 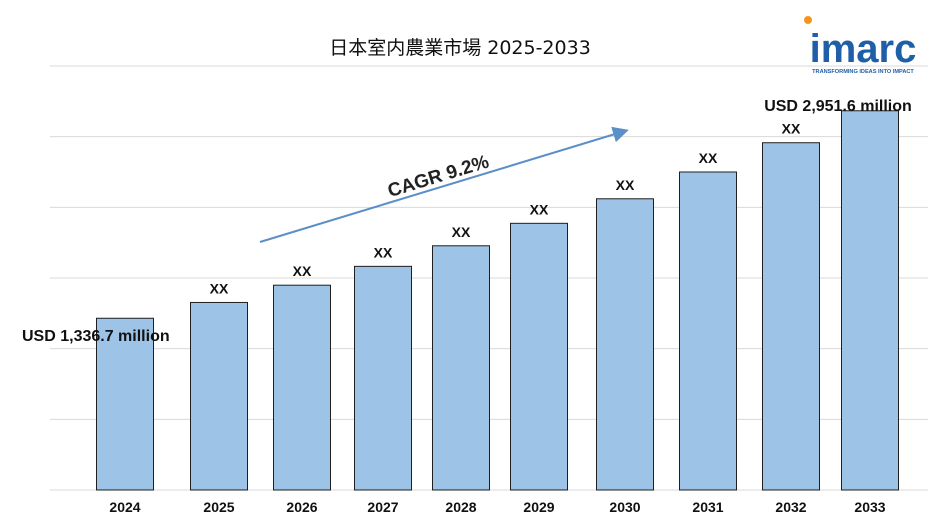 What do you see at coordinates (383, 252) in the screenshot?
I see `value-label-2027: XX` at bounding box center [383, 252].